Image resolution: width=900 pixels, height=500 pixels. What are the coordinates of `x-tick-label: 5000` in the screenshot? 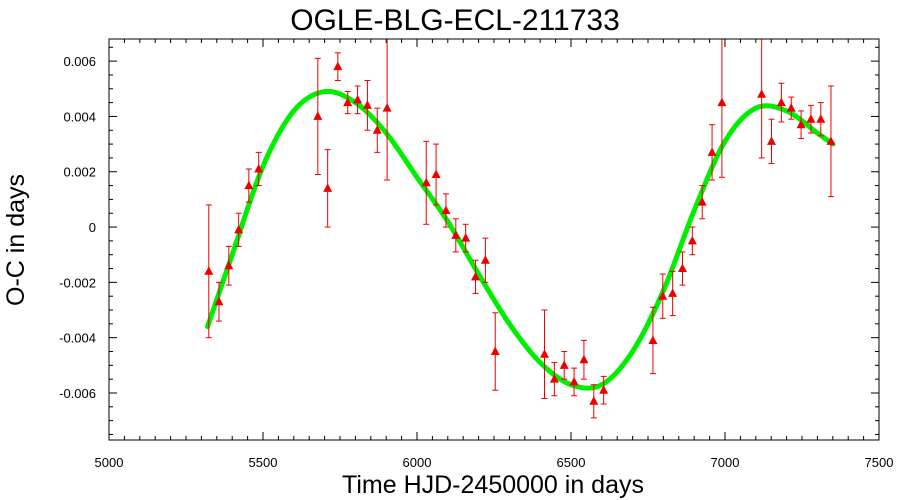 It's located at (109, 462).